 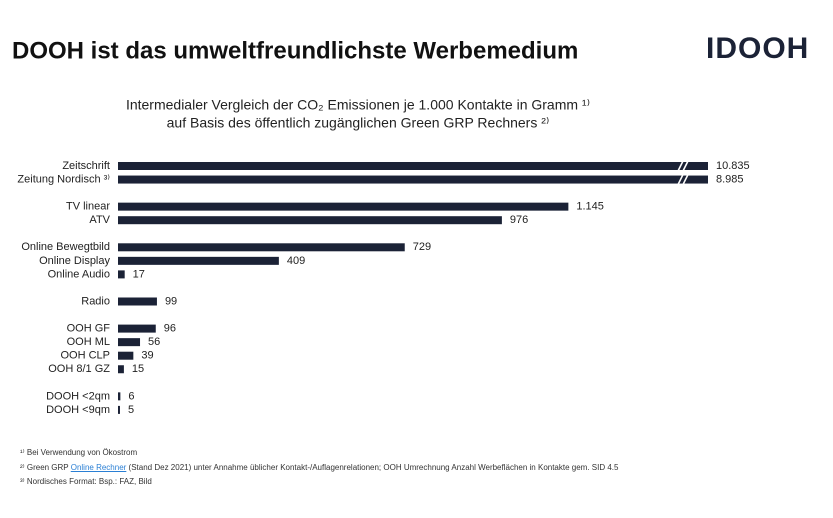 What do you see at coordinates (757, 48) in the screenshot?
I see `logo: IDOOH` at bounding box center [757, 48].